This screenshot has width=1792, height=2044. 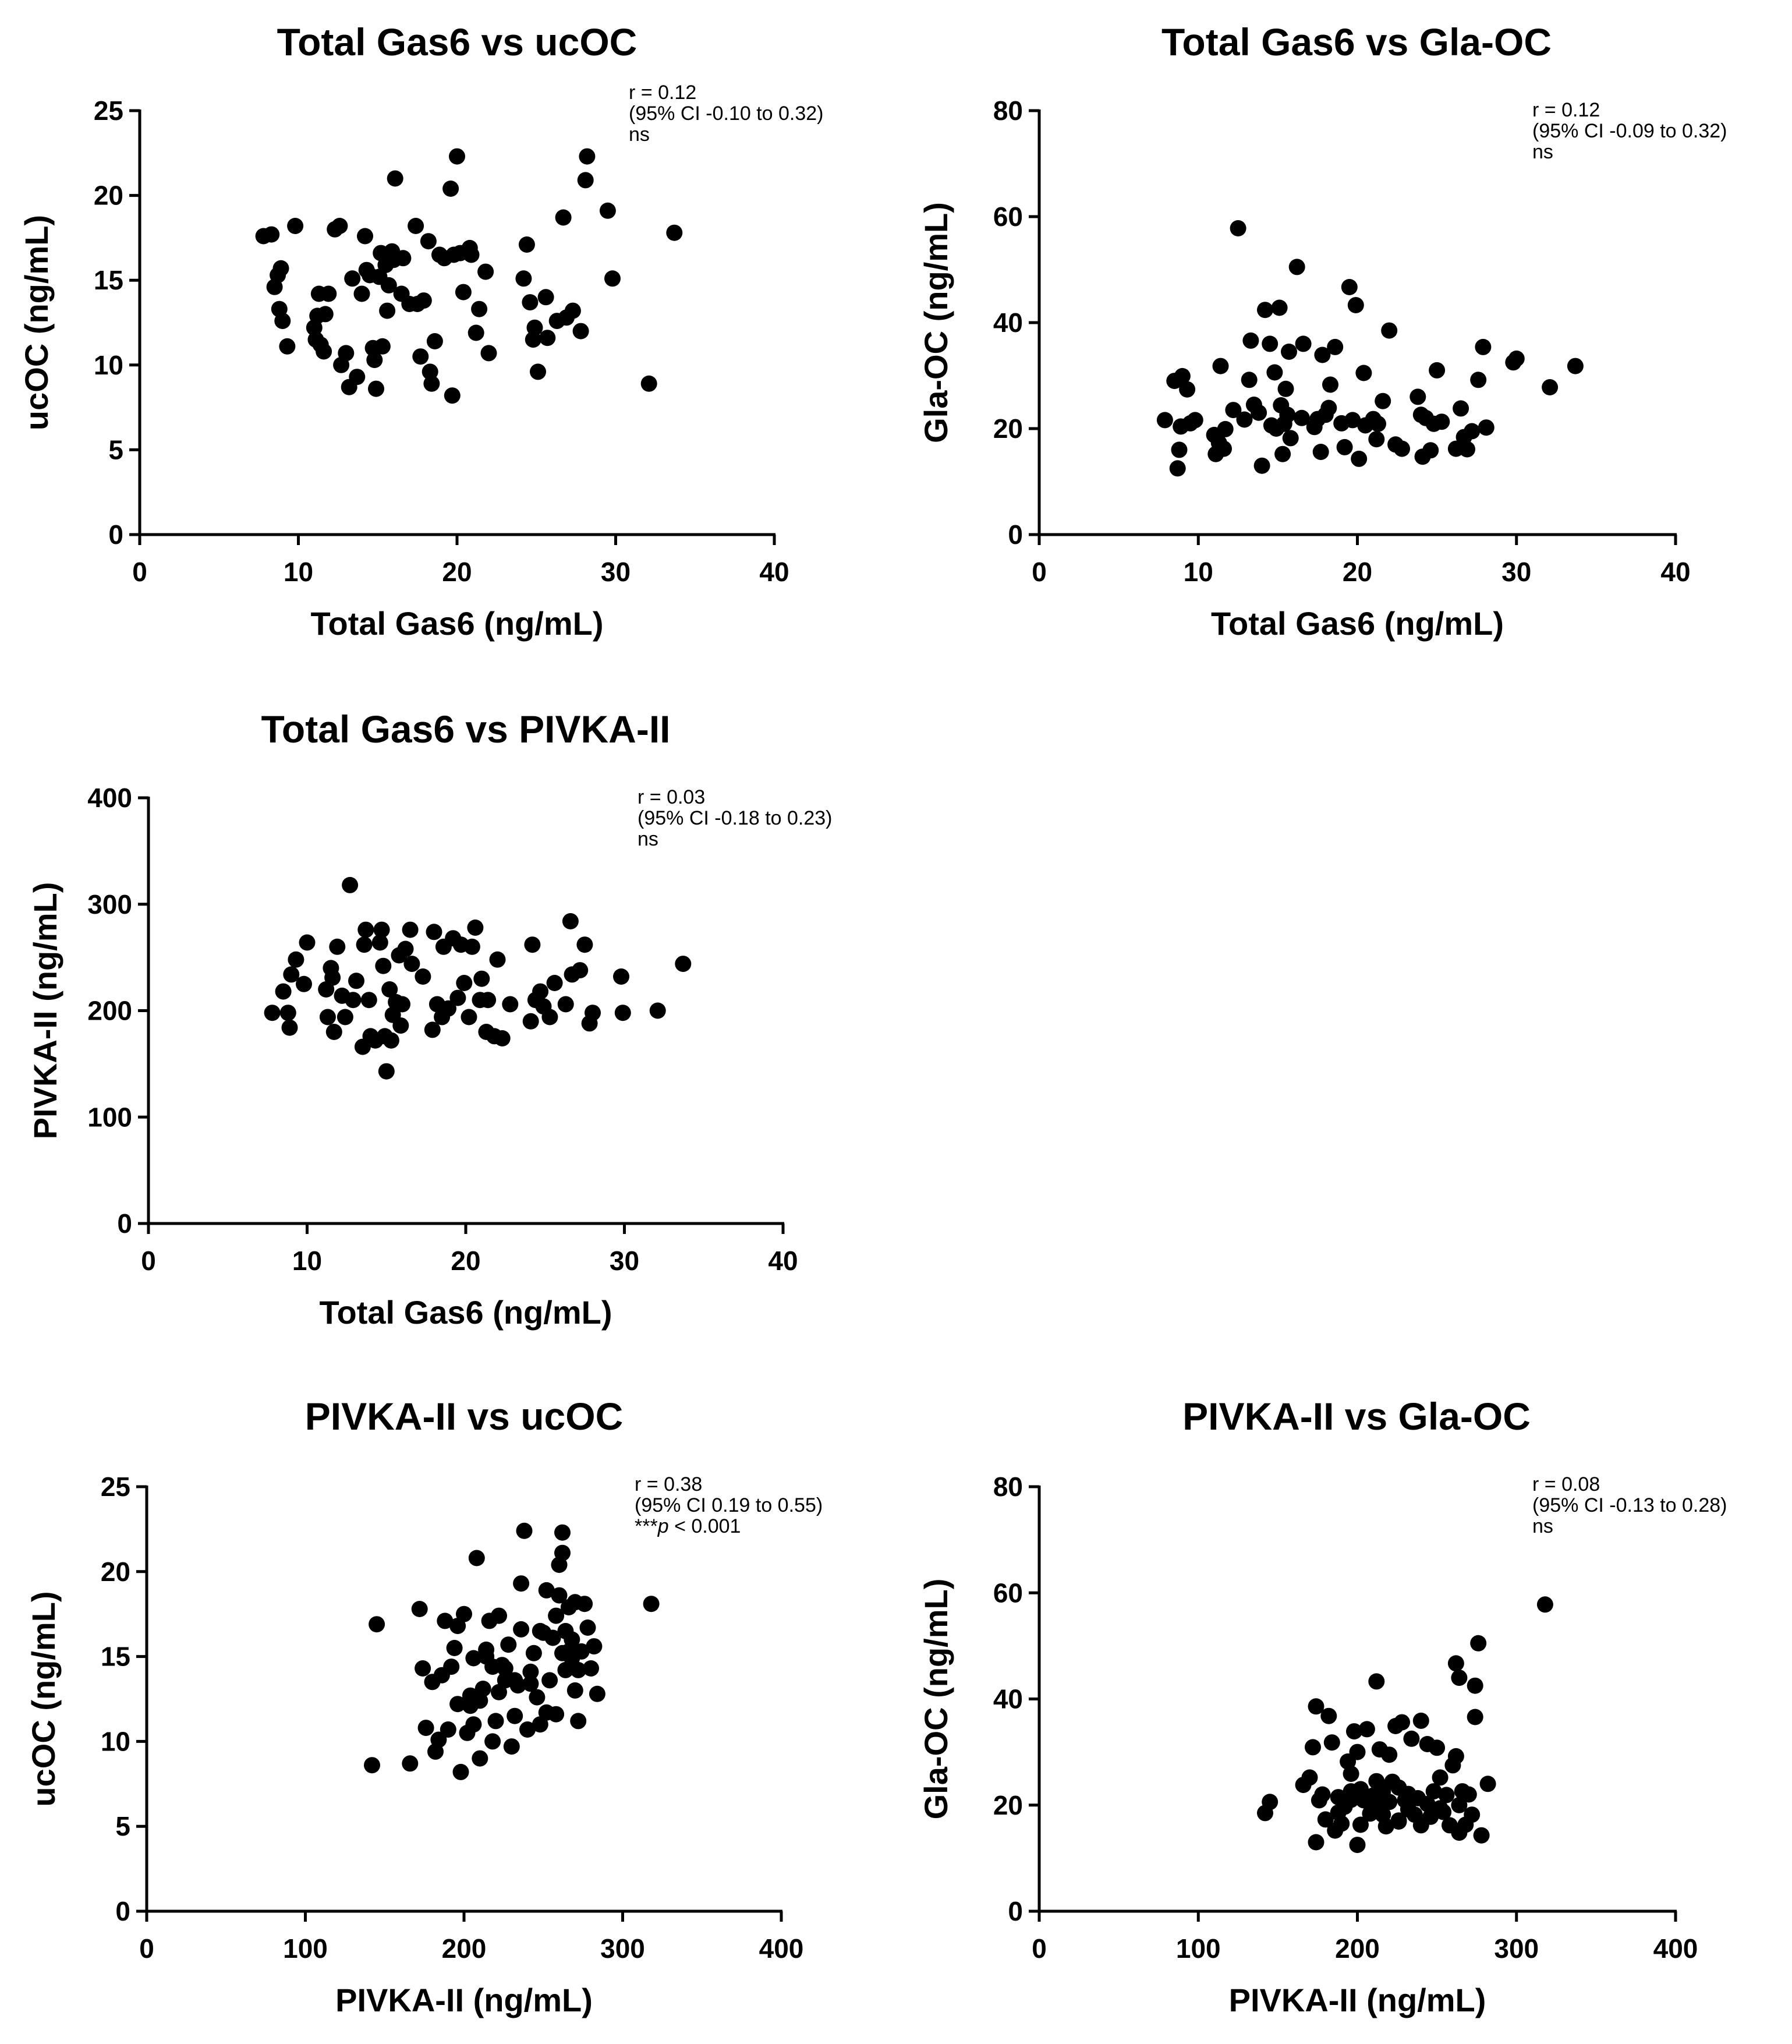 What do you see at coordinates (466, 729) in the screenshot?
I see `chart-title: Total Gas6 vs PIVKA-II` at bounding box center [466, 729].